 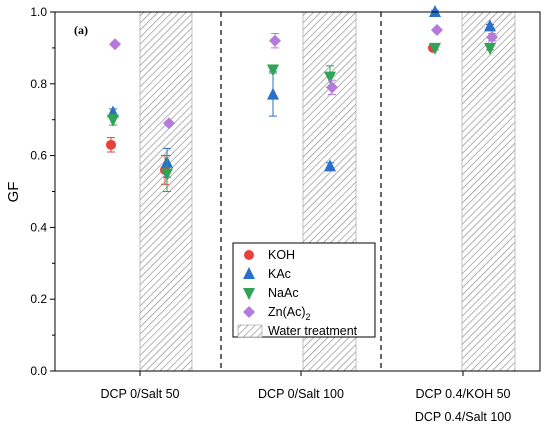 What do you see at coordinates (463, 394) in the screenshot?
I see `x-category-label: DCP 0.4/KOH 50` at bounding box center [463, 394].